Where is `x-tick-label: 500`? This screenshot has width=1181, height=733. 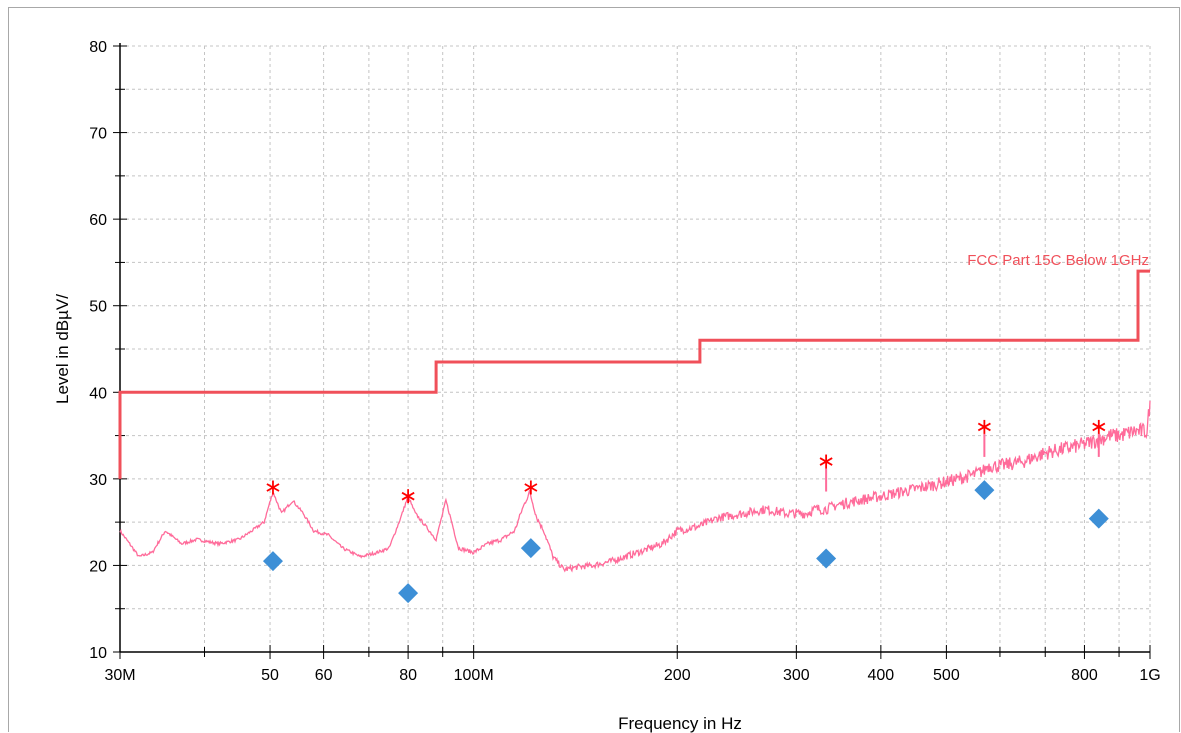
x-tick-label: 500 is located at coordinates (946, 675).